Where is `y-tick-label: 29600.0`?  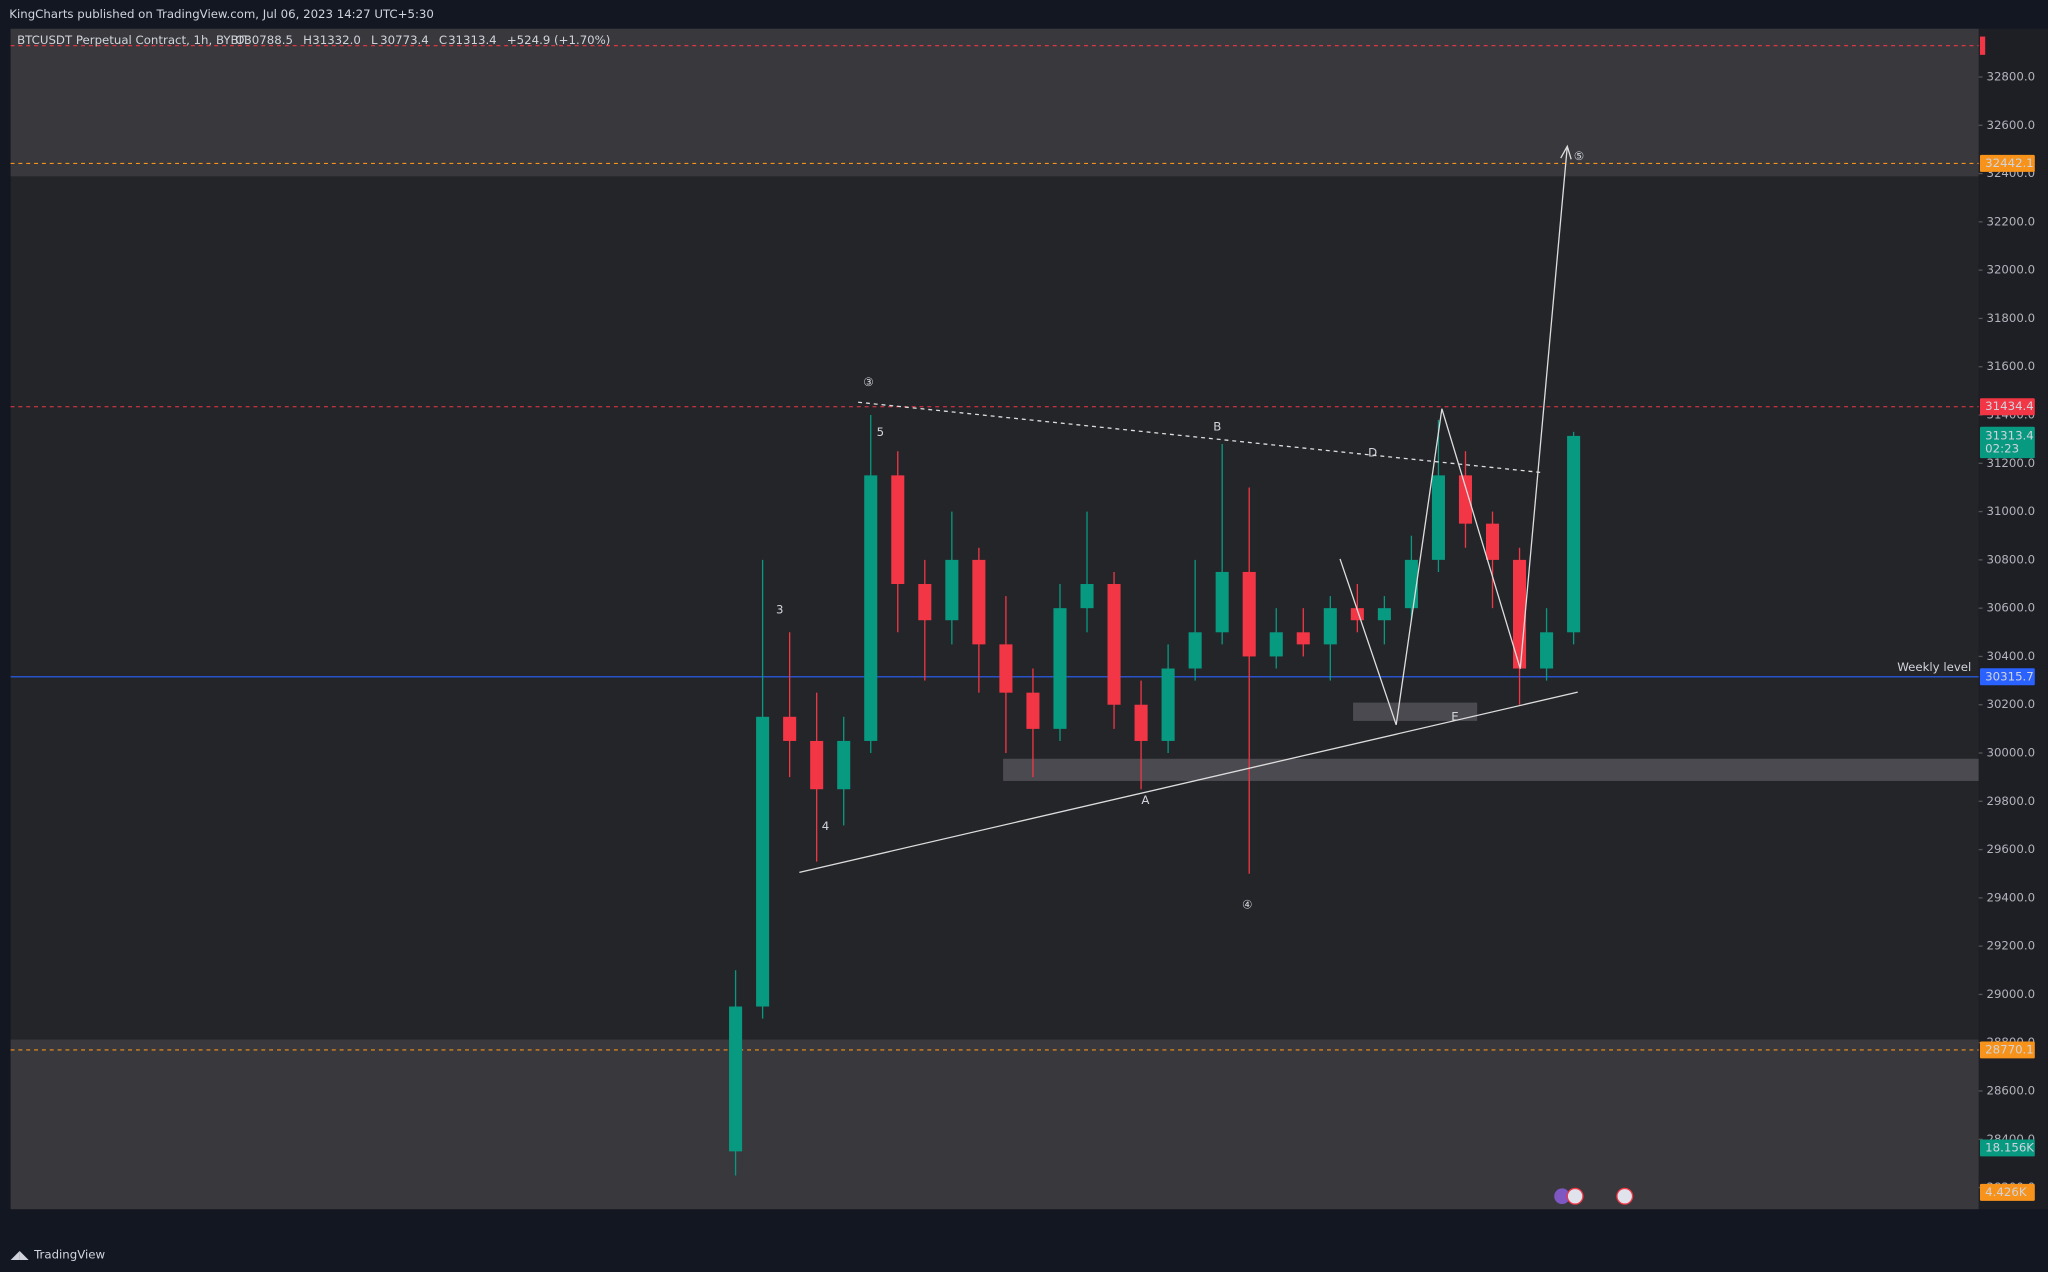 y-tick-label: 29600.0 is located at coordinates (2010, 849).